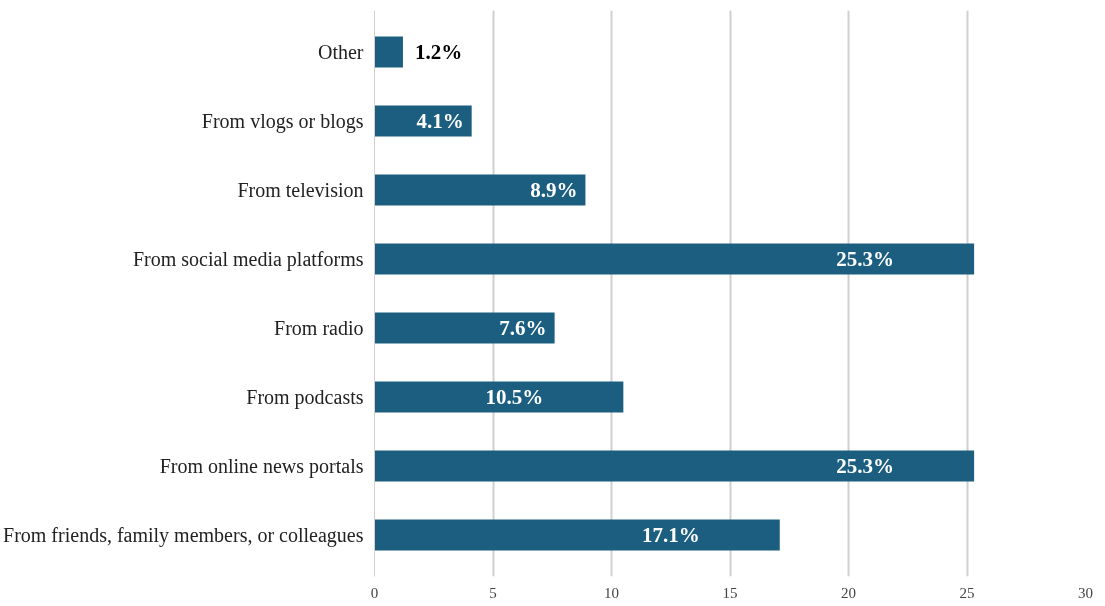 This screenshot has width=1105, height=606. Describe the element at coordinates (514, 397) in the screenshot. I see `data-label: 10.5%` at that location.